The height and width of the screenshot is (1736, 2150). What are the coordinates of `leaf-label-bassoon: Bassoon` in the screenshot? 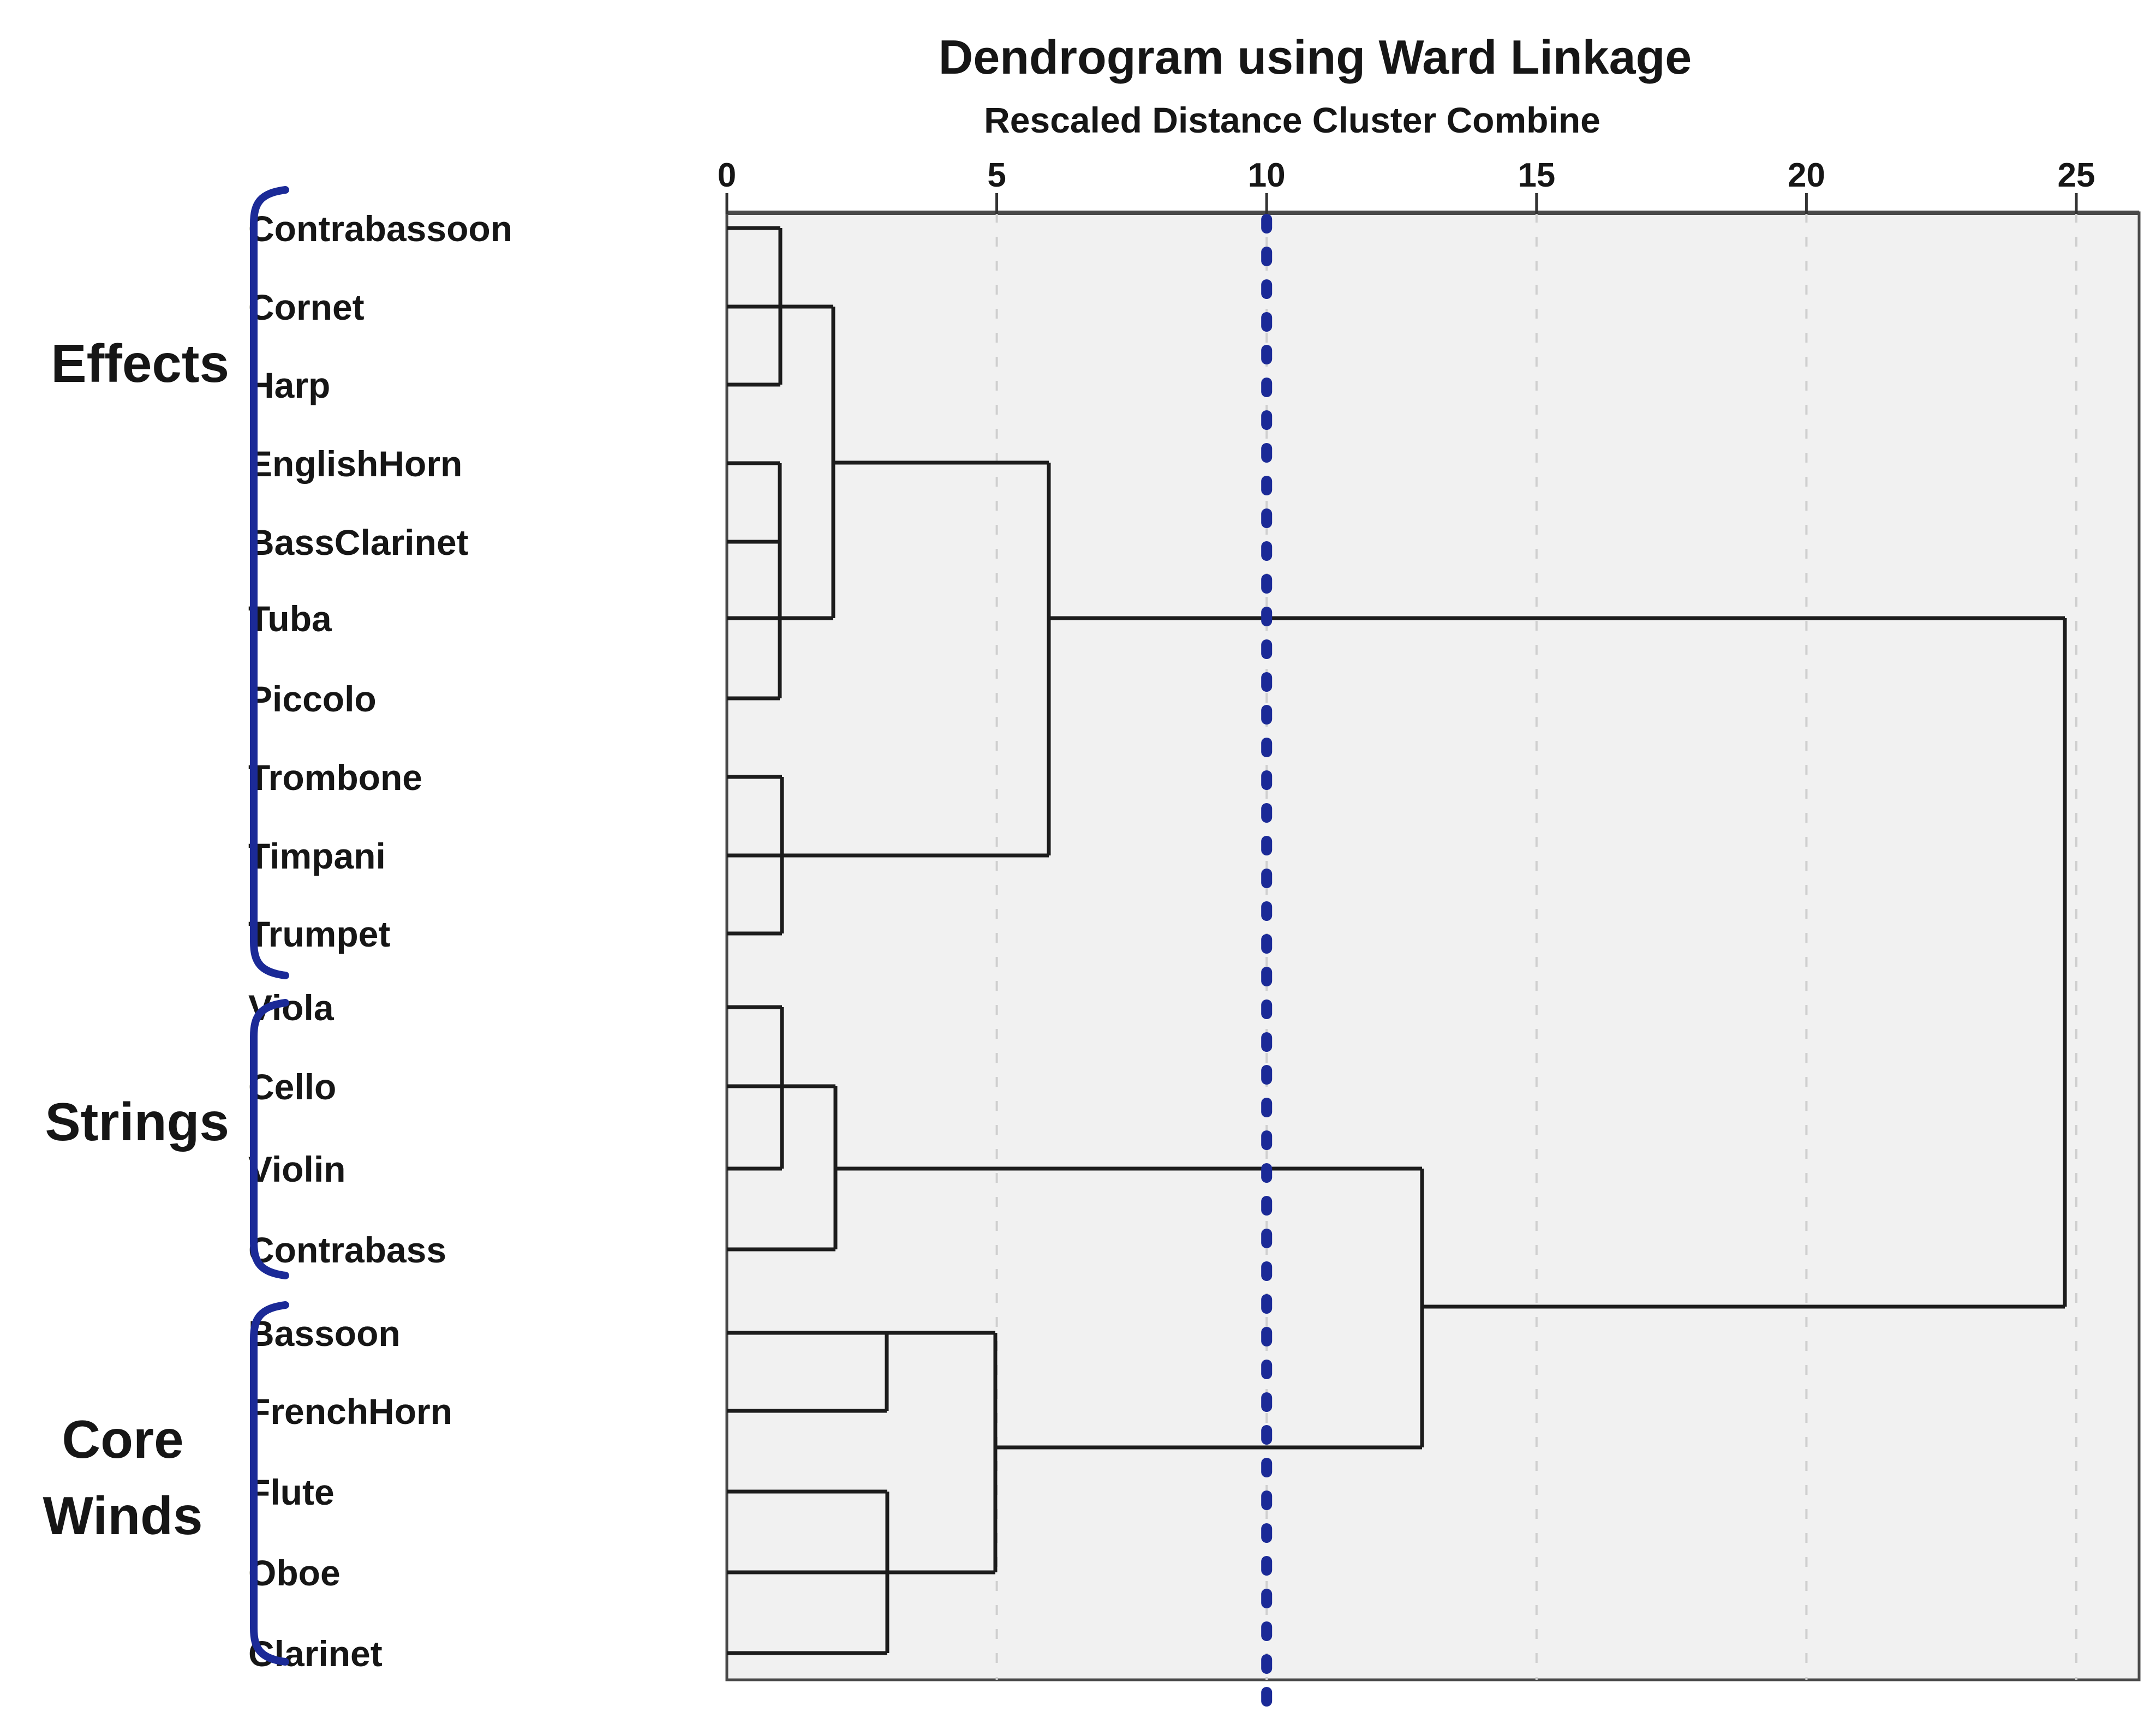 It's located at (325, 1333).